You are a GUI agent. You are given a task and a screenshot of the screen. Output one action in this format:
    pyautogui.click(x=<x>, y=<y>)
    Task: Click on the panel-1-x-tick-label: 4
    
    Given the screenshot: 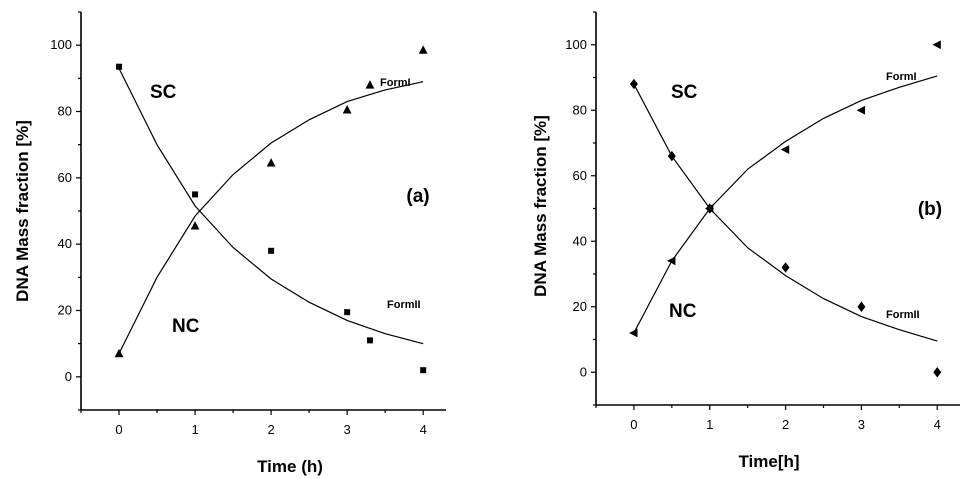 What is the action you would take?
    pyautogui.click(x=937, y=424)
    